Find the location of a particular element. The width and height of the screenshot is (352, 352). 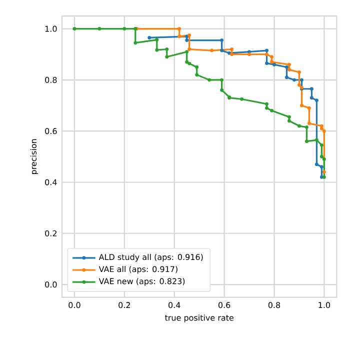

y-tick-label: 0.8 is located at coordinates (51, 79).